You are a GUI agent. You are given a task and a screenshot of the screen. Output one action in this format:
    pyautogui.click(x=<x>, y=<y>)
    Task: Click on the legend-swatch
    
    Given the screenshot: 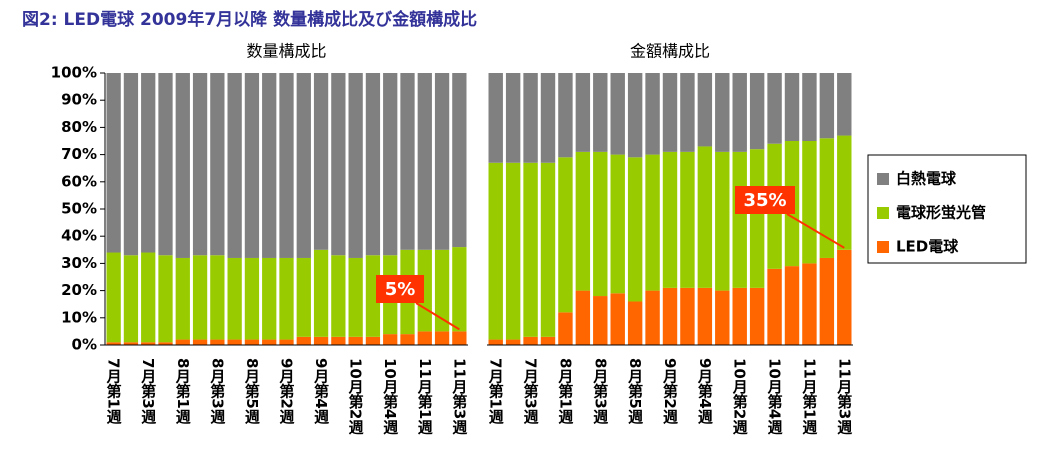 What is the action you would take?
    pyautogui.click(x=883, y=179)
    